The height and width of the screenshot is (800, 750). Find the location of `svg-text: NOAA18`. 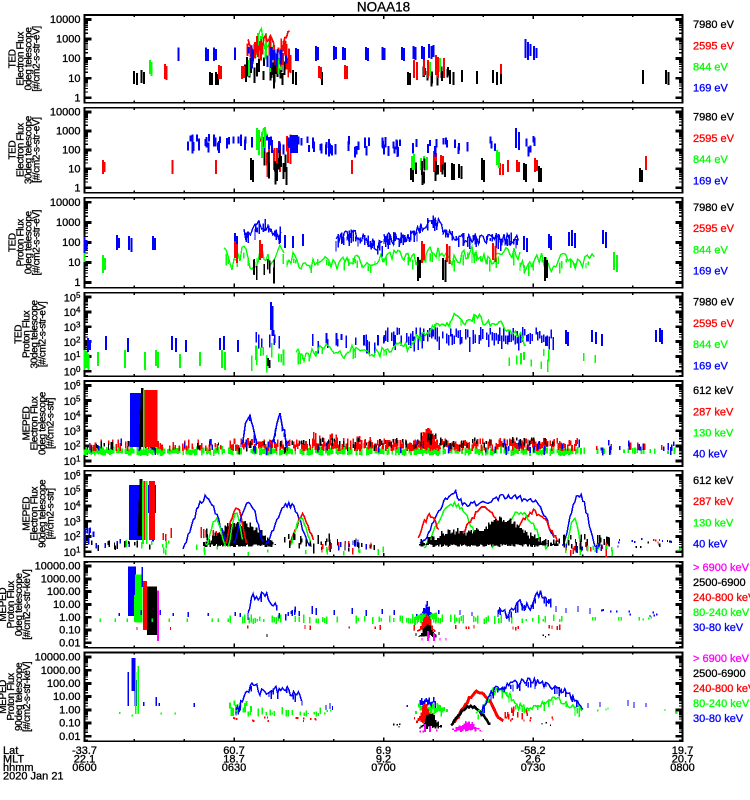

svg-text: NOAA18 is located at coordinates (383, 7).